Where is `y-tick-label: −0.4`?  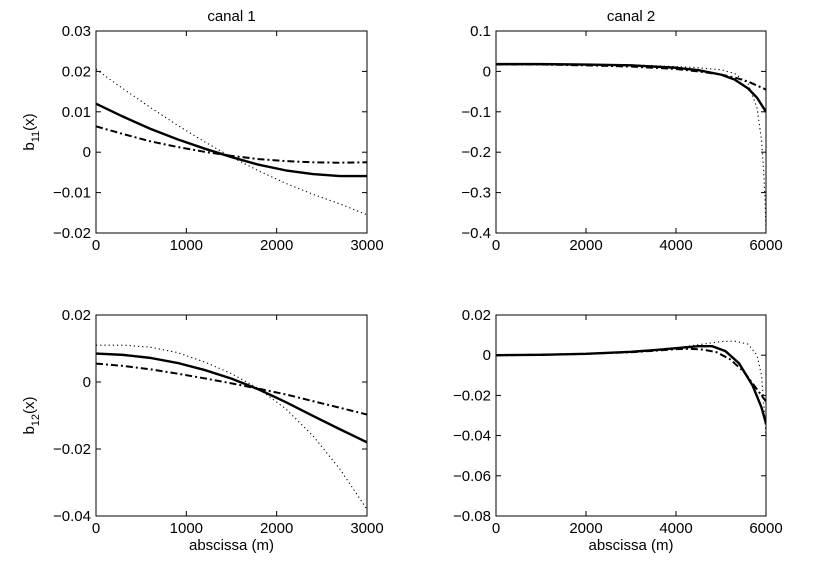
y-tick-label: −0.4 is located at coordinates (476, 233).